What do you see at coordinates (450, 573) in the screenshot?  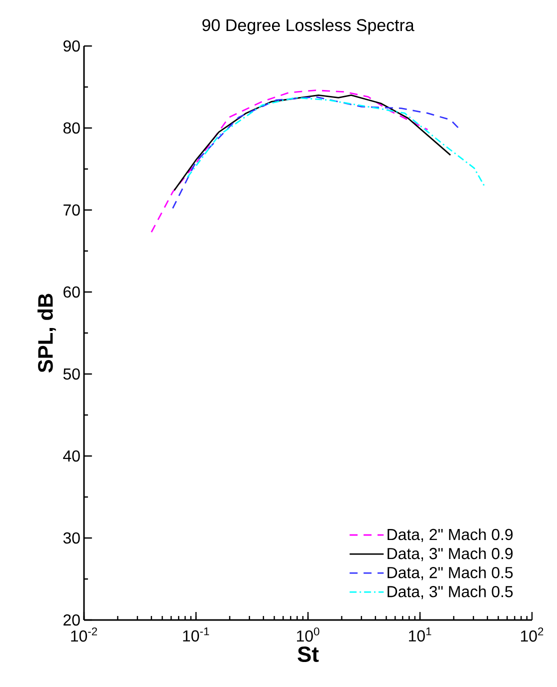 I see `legend-label: Data, 2" Mach 0.5` at bounding box center [450, 573].